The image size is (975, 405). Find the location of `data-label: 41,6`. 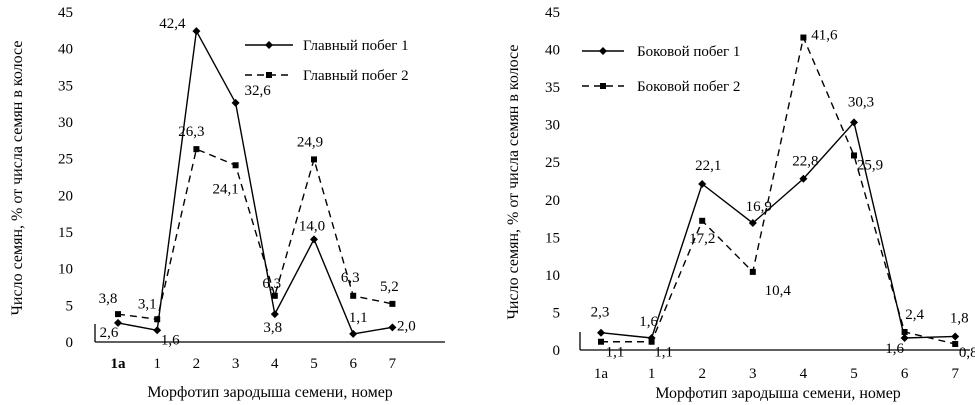

data-label: 41,6 is located at coordinates (824, 36).